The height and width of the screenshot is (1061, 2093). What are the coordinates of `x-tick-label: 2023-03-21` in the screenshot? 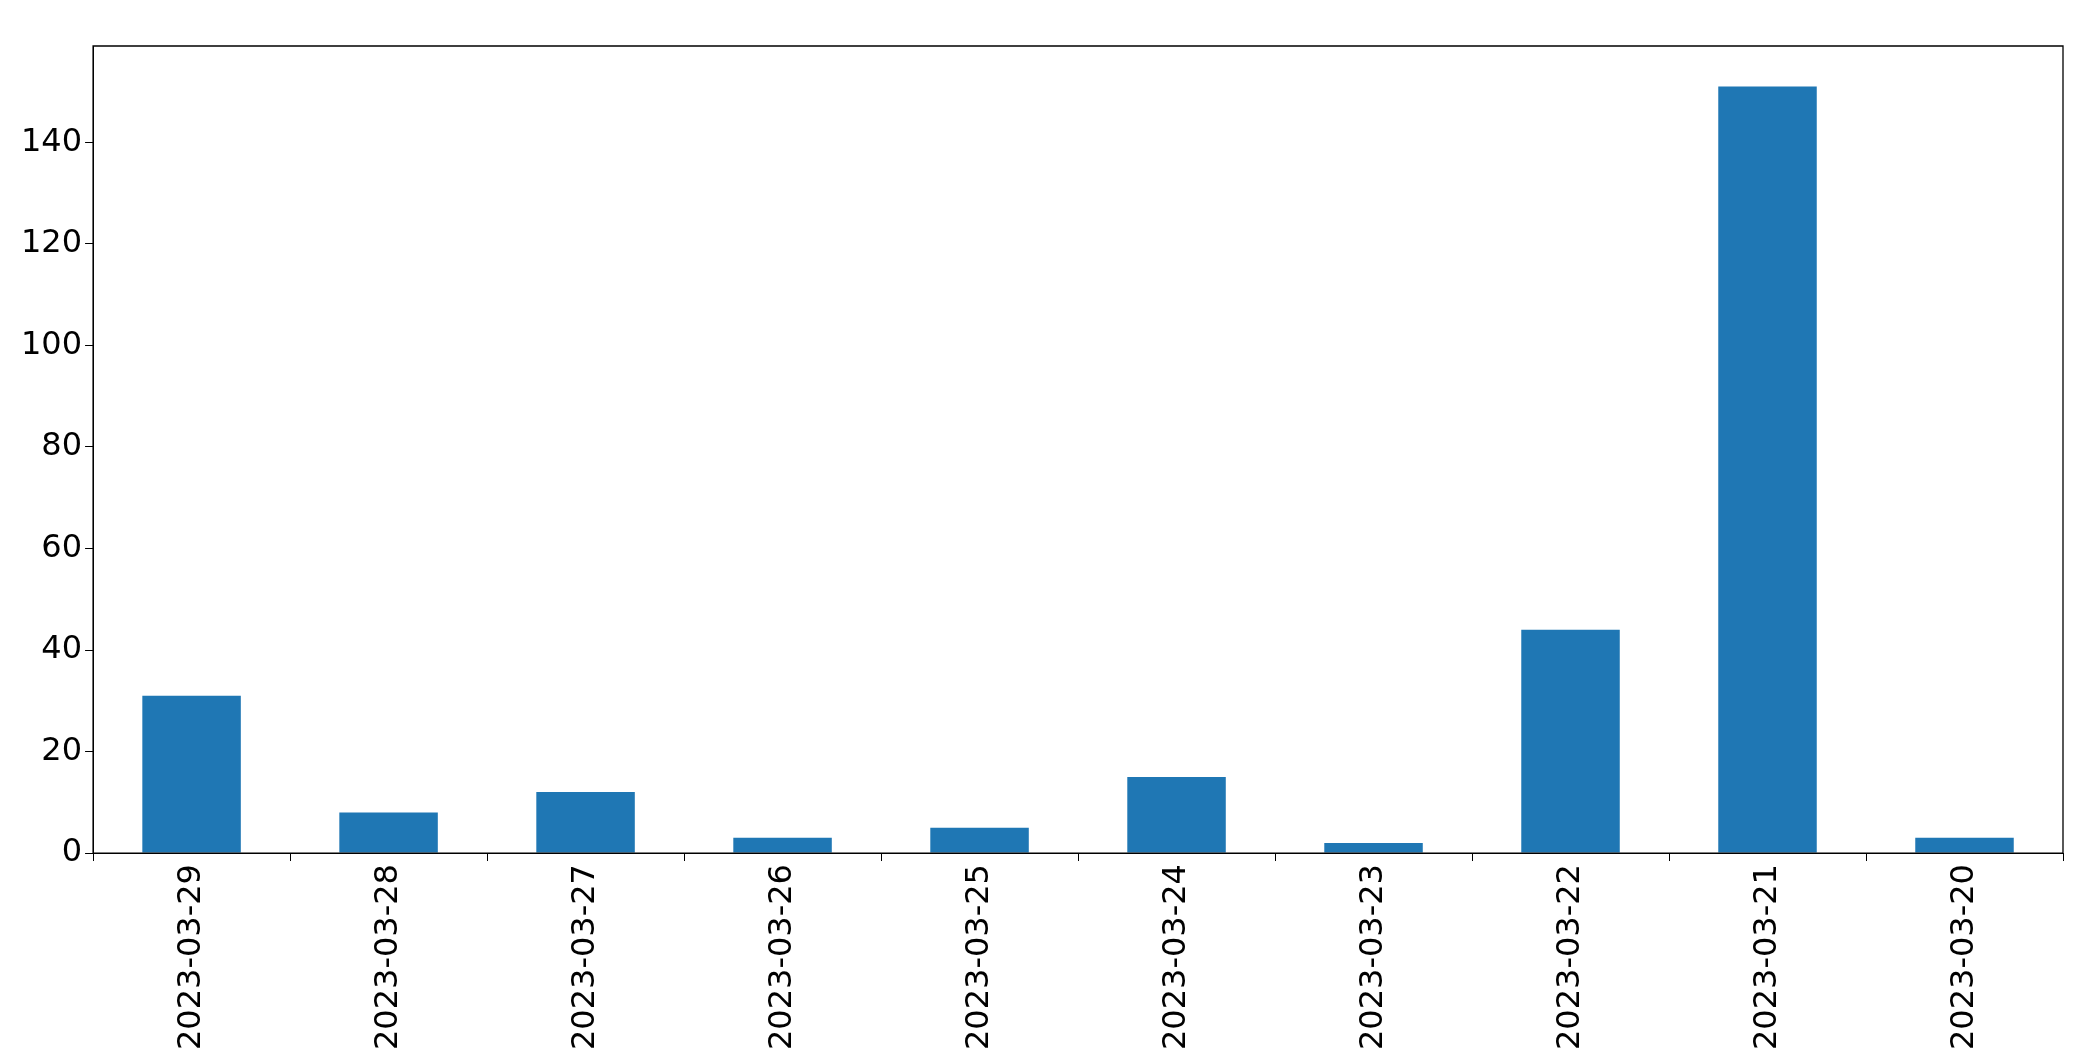 It's located at (1764, 957).